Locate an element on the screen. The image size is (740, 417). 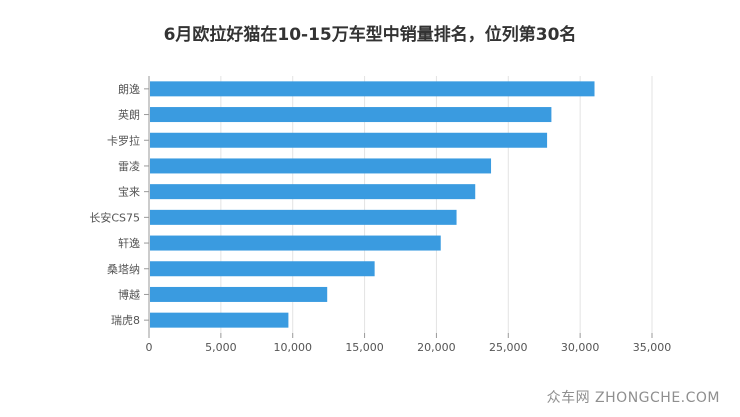
y-tick-label: 卡罗拉 is located at coordinates (123, 140).